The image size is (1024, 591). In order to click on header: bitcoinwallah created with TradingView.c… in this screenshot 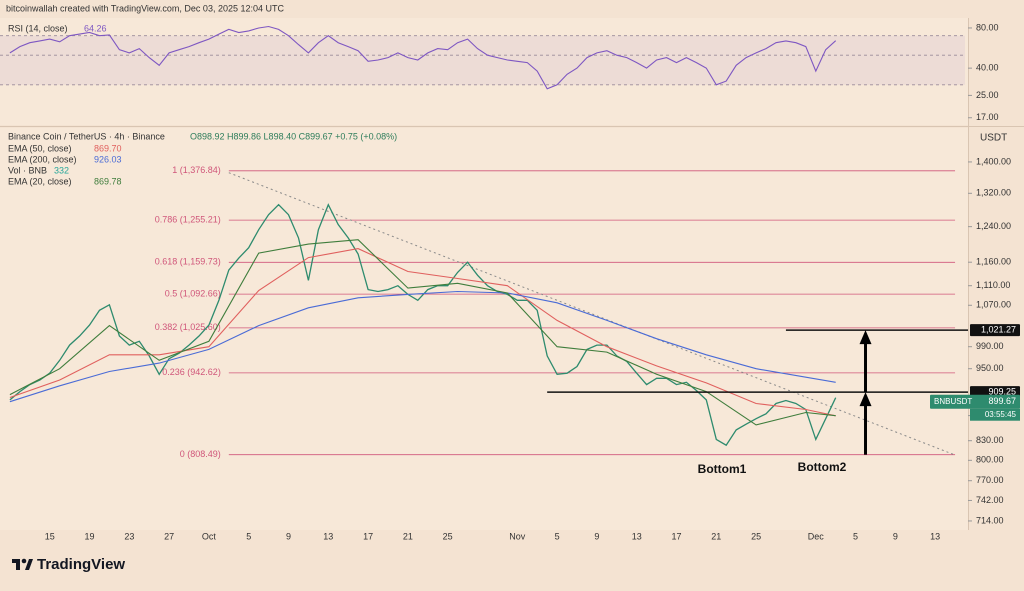, I will do `click(145, 8)`.